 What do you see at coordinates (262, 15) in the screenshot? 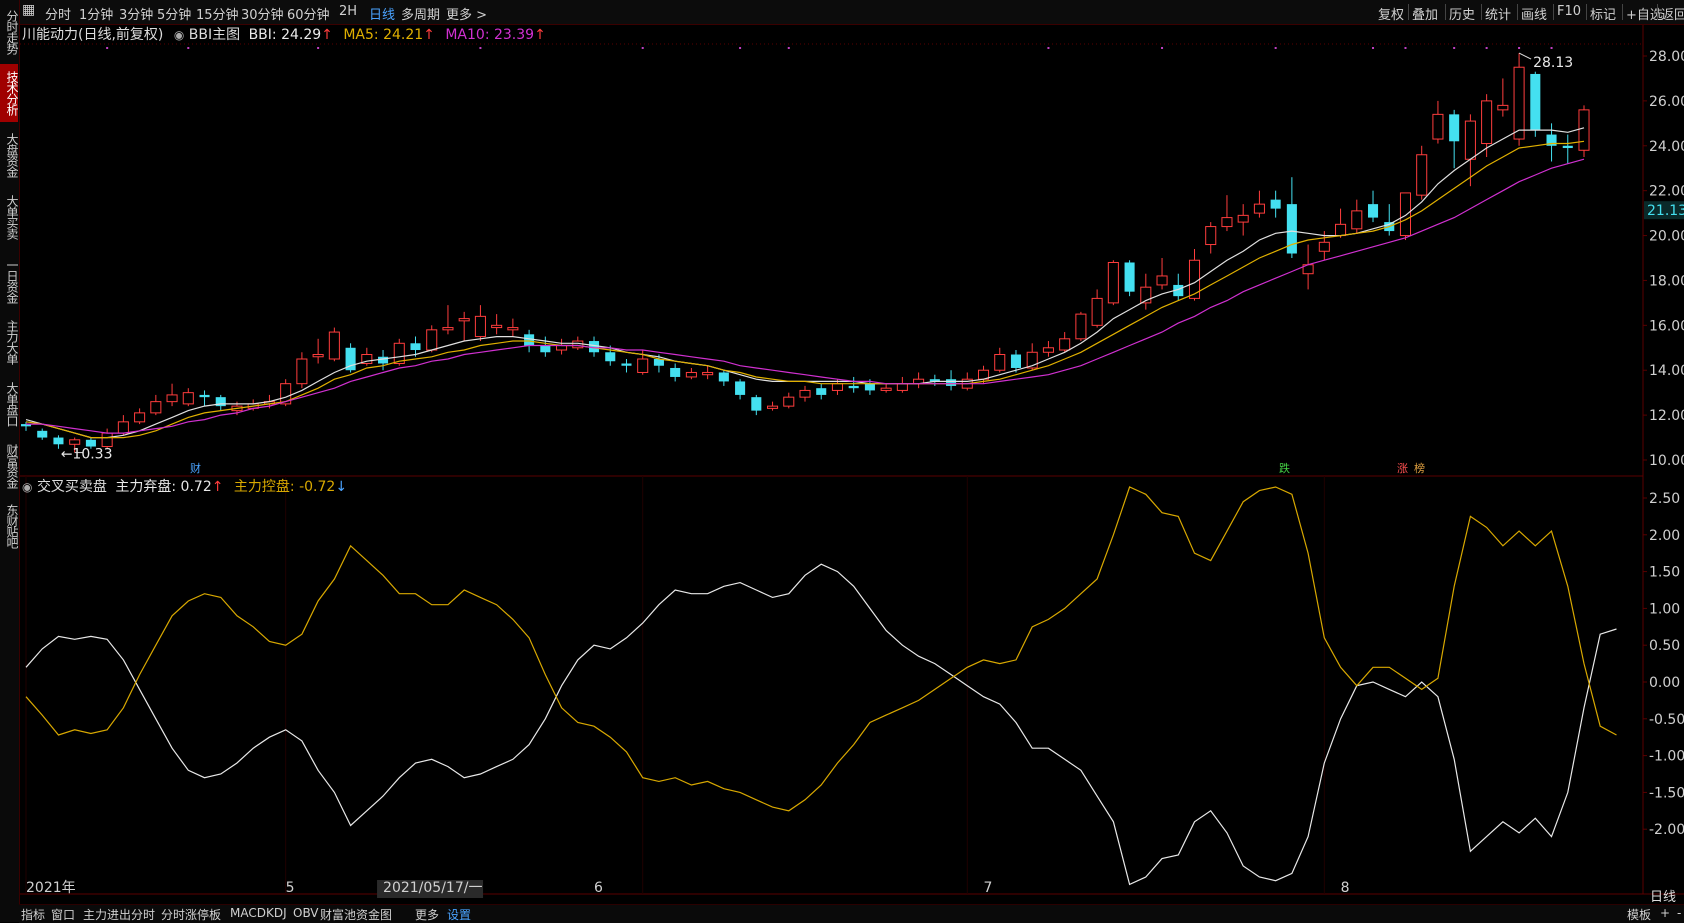
I see `toolbar-item-5: 30分钟` at bounding box center [262, 15].